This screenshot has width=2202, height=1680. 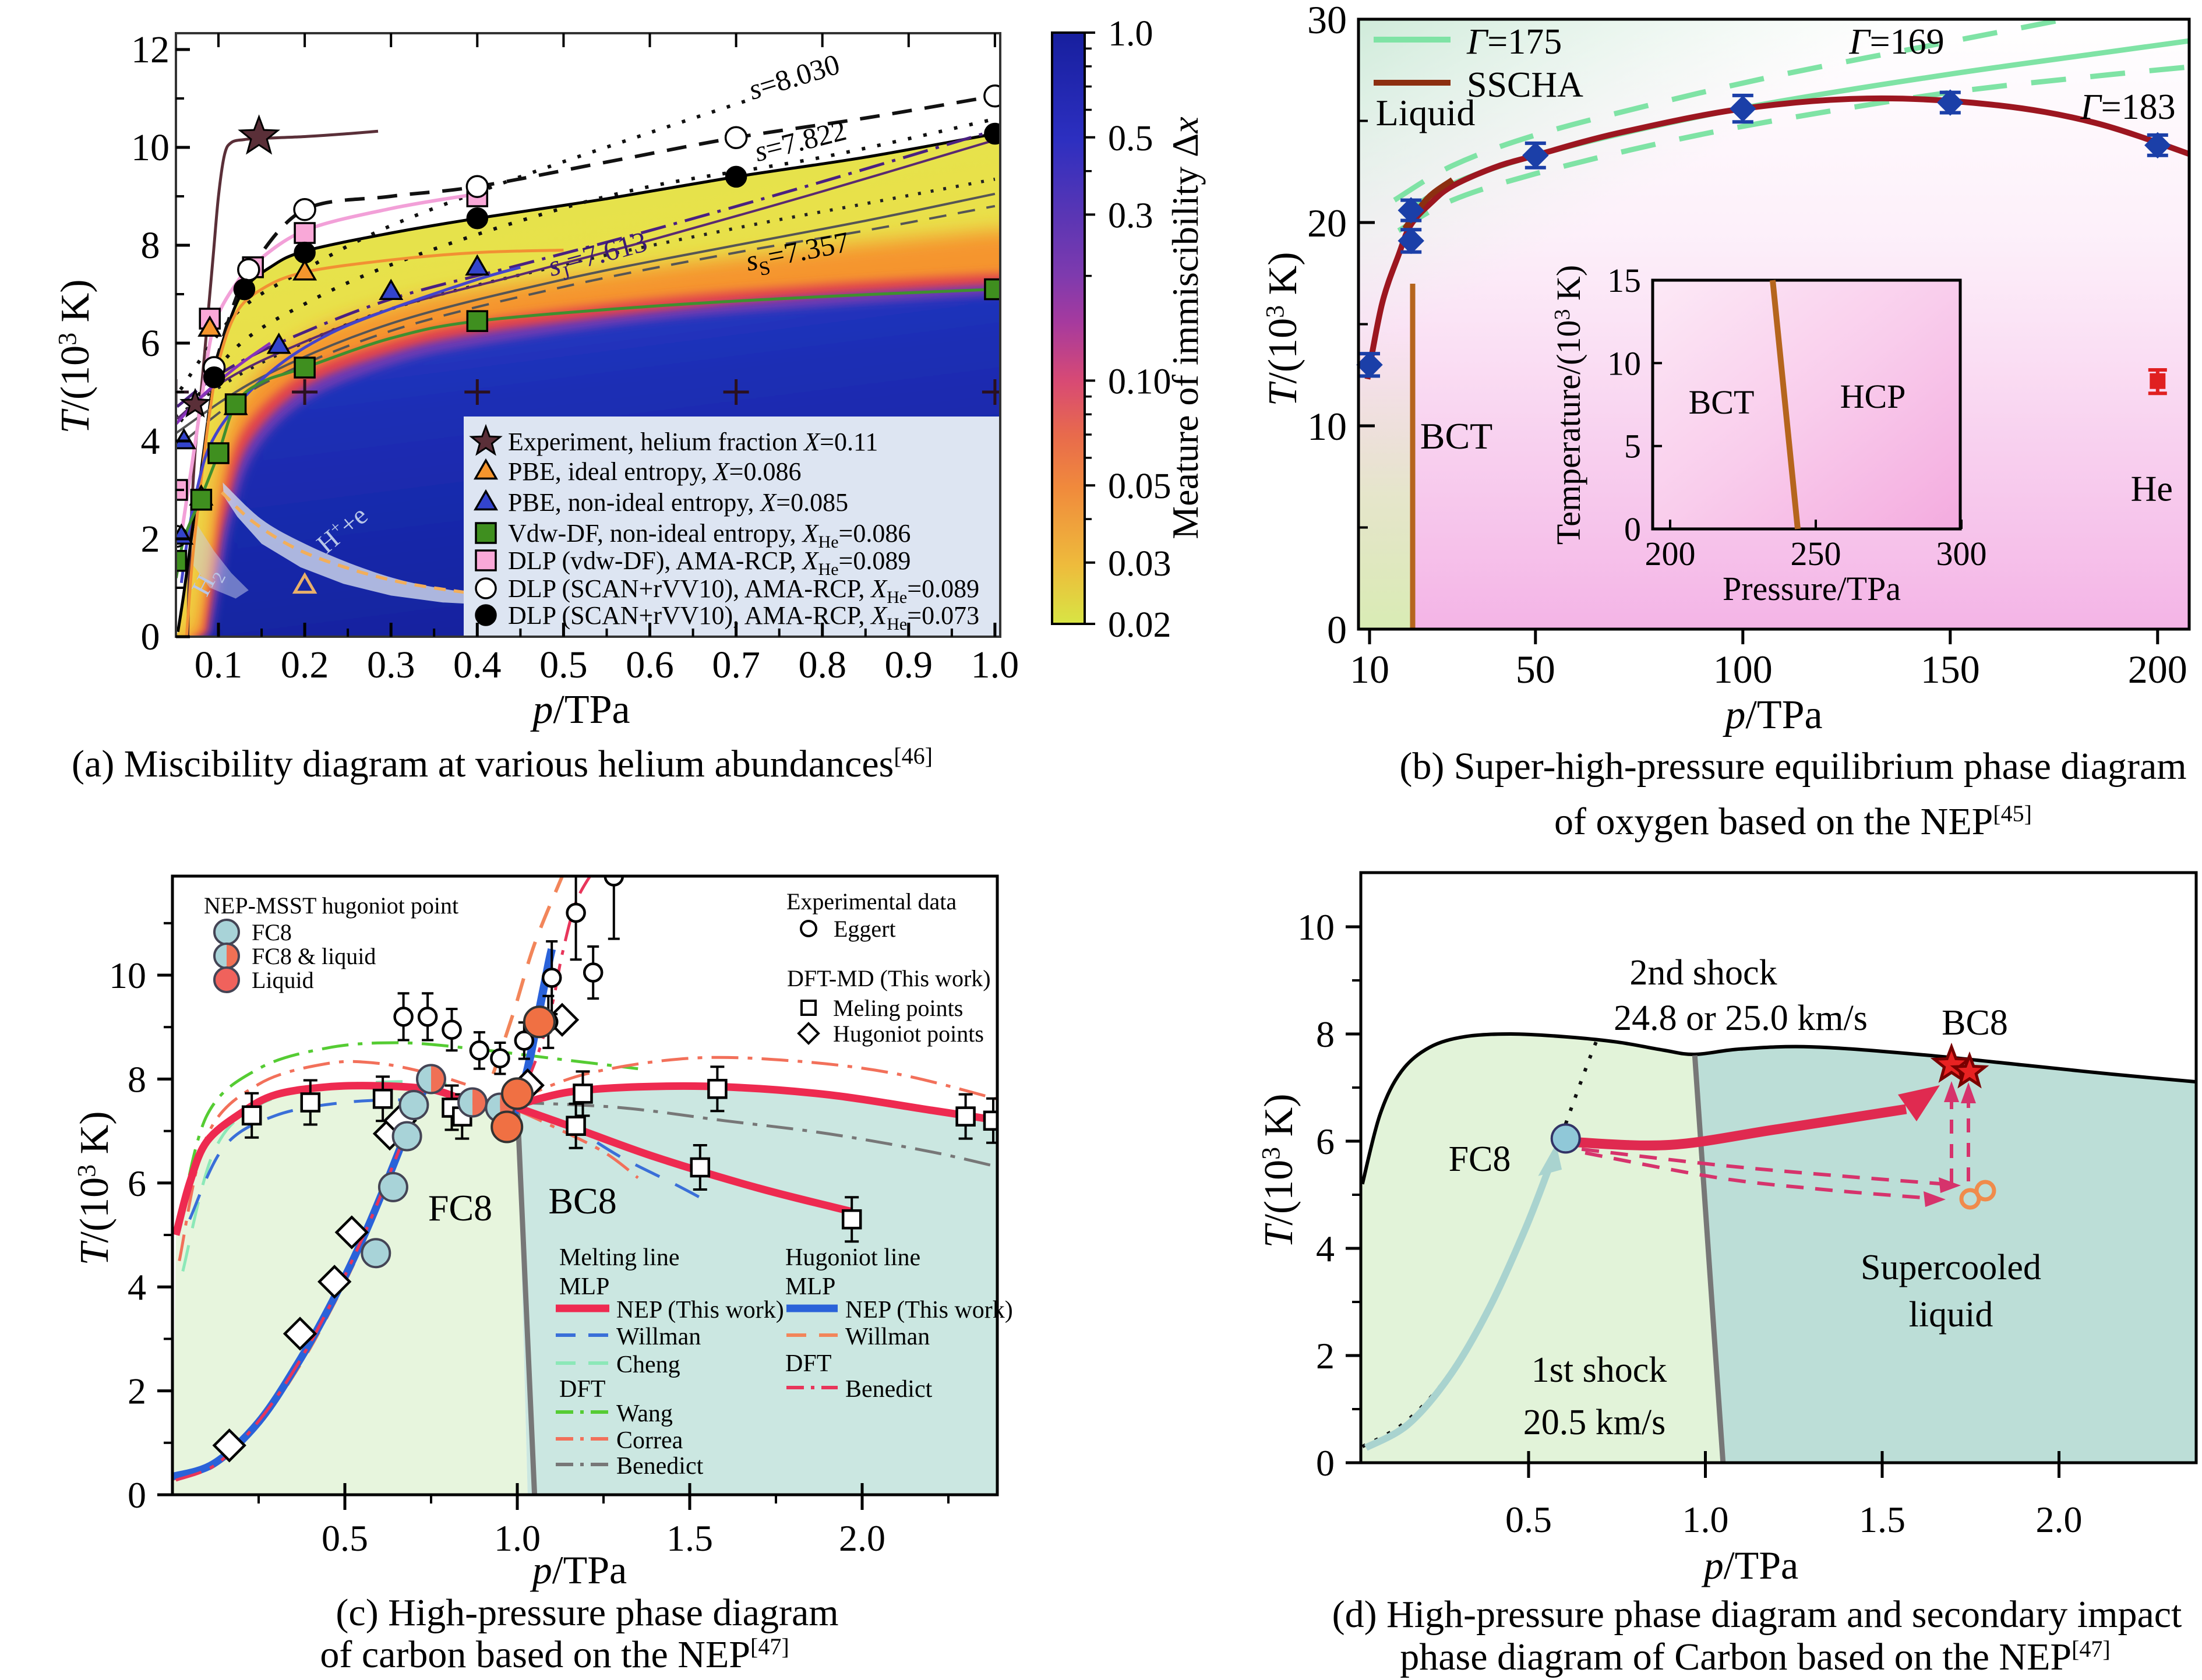 What do you see at coordinates (898, 1008) in the screenshot?
I see `svg-text: Meling points` at bounding box center [898, 1008].